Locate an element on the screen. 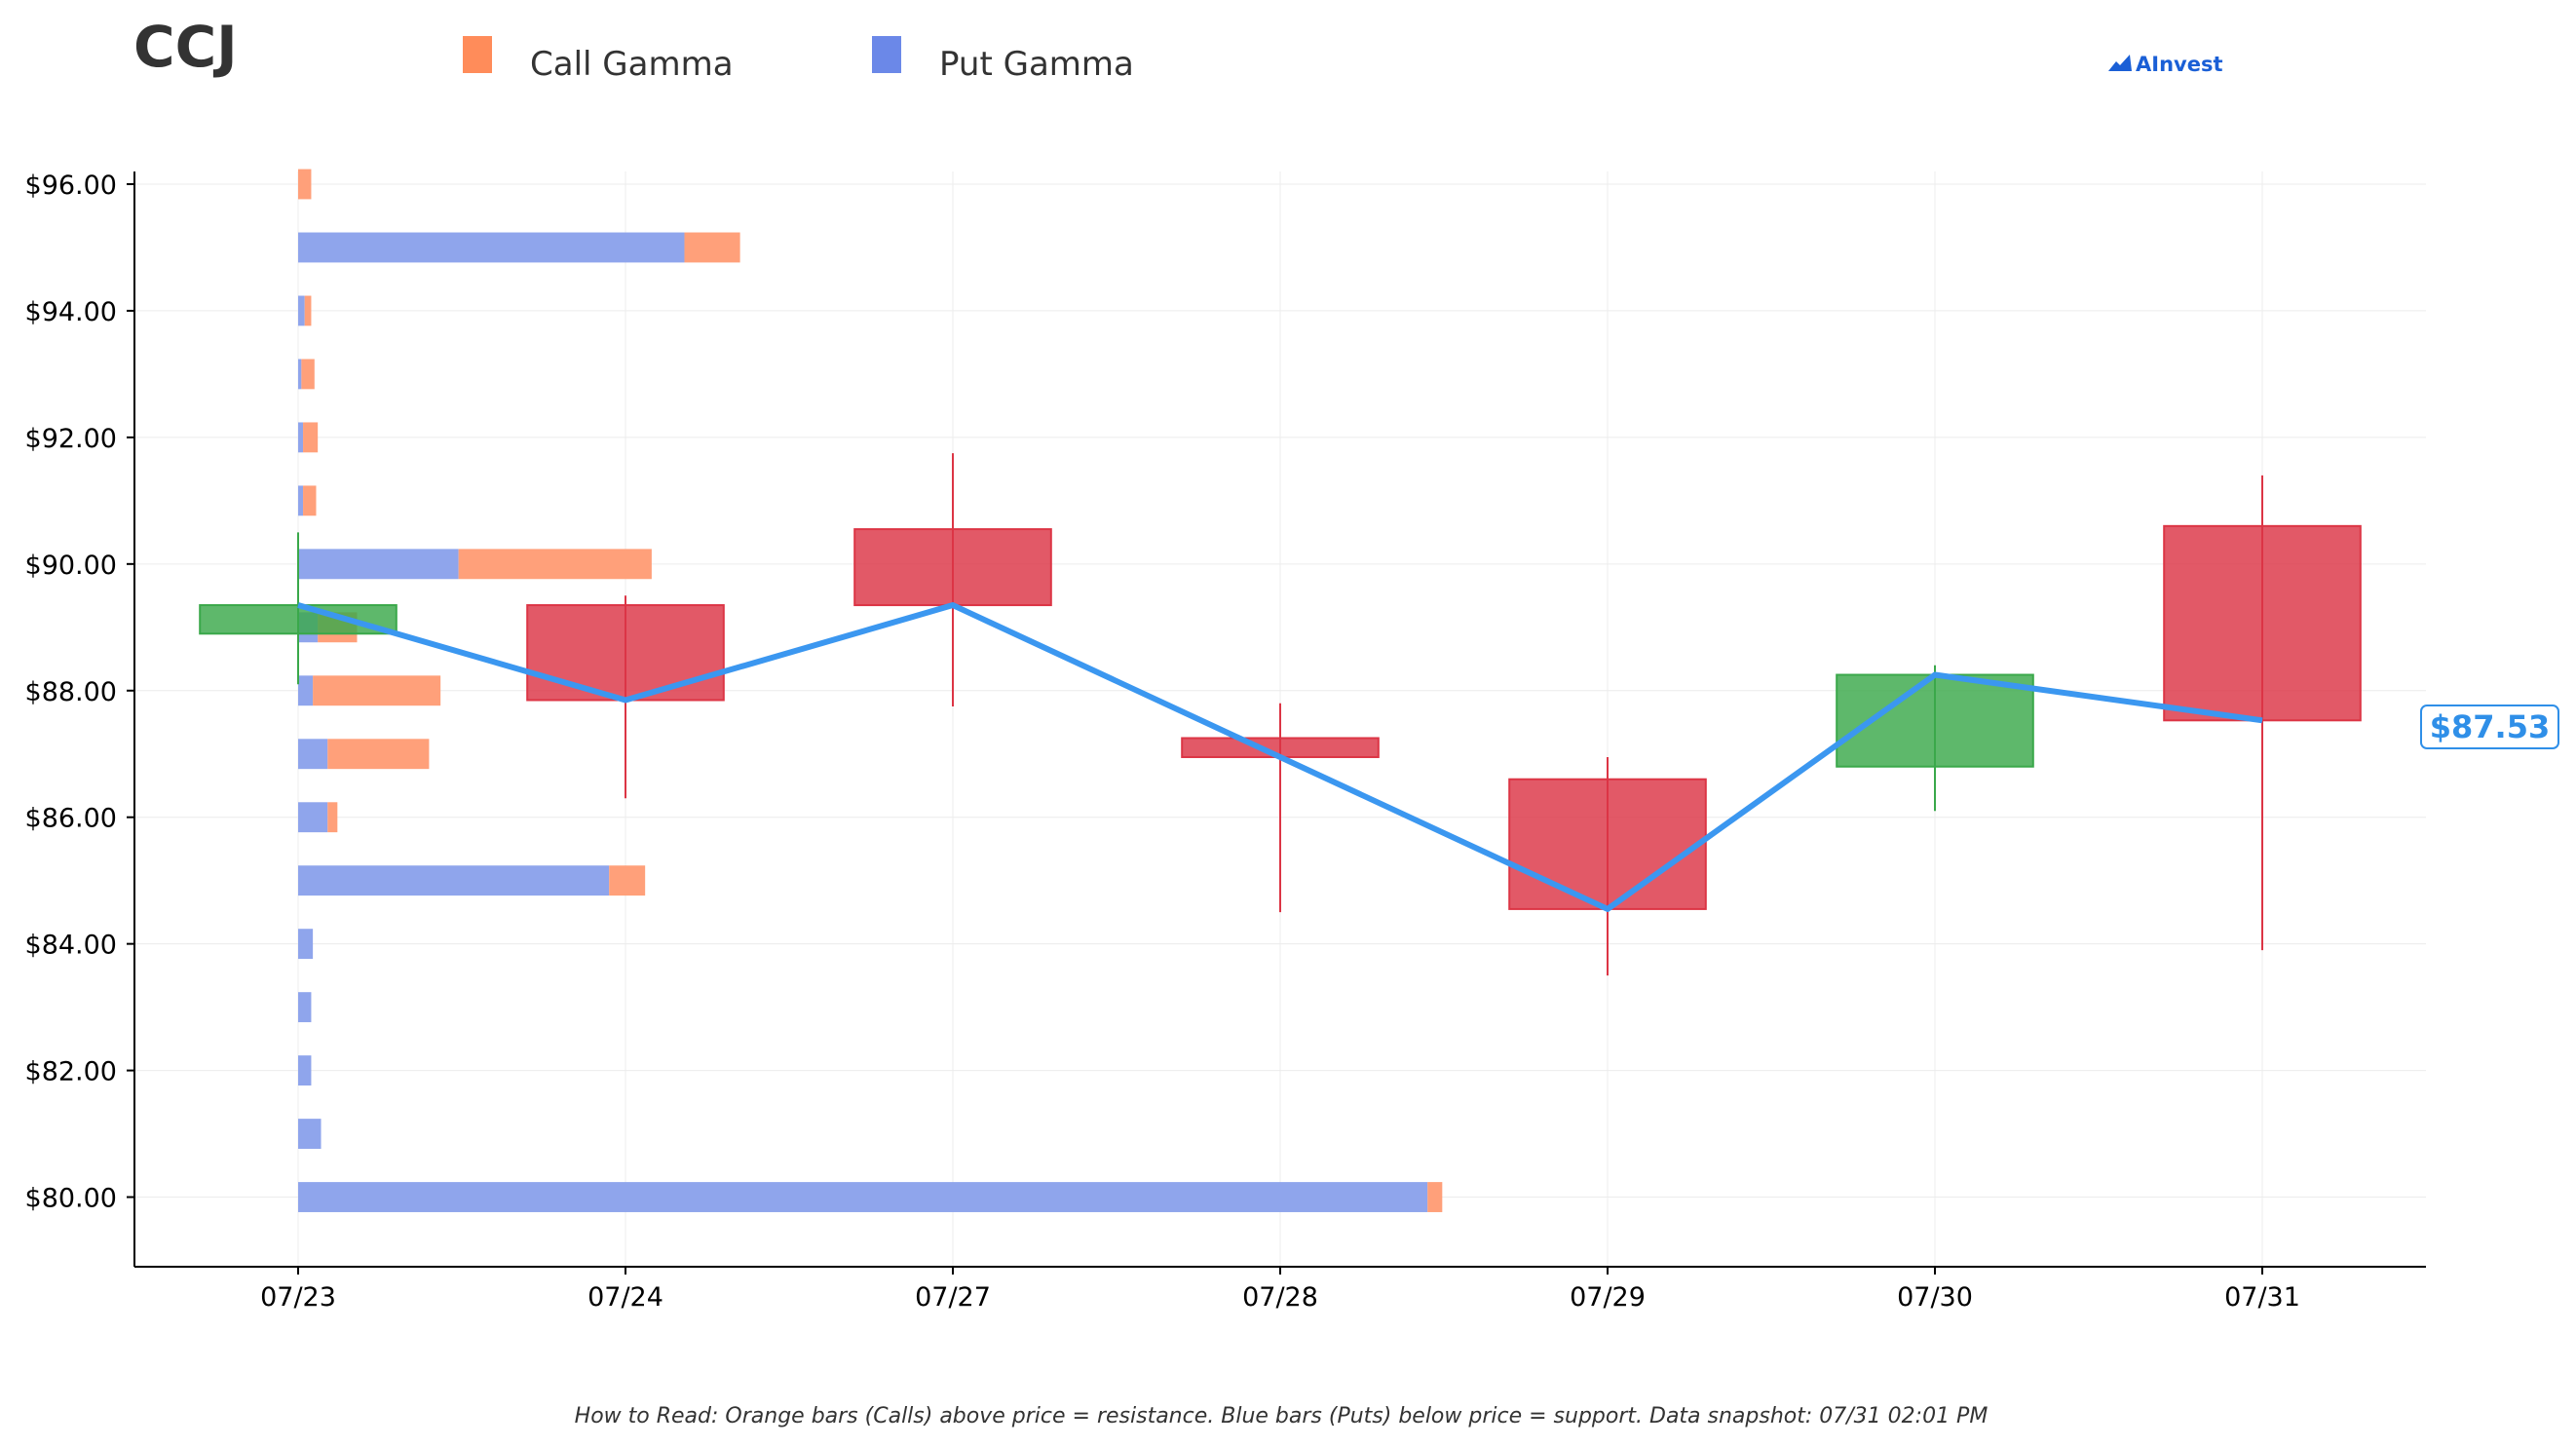 This screenshot has width=2576, height=1447. legend-label-put: Put Gamma is located at coordinates (1036, 64).